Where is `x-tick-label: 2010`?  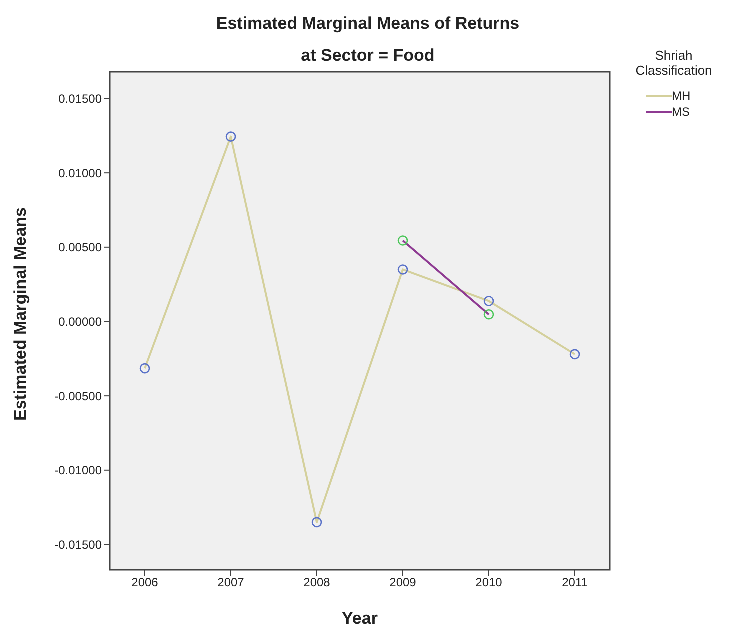 x-tick-label: 2010 is located at coordinates (489, 583).